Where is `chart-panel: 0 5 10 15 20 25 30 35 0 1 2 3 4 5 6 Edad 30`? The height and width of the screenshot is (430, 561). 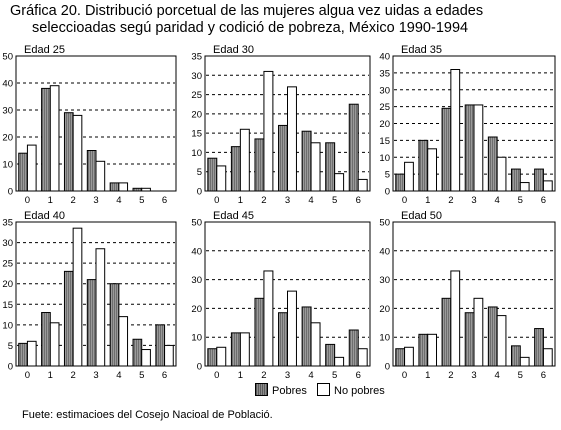
chart-panel: 0 5 10 15 20 25 30 35 0 1 2 3 4 5 6 Edad 30 is located at coordinates (281, 125).